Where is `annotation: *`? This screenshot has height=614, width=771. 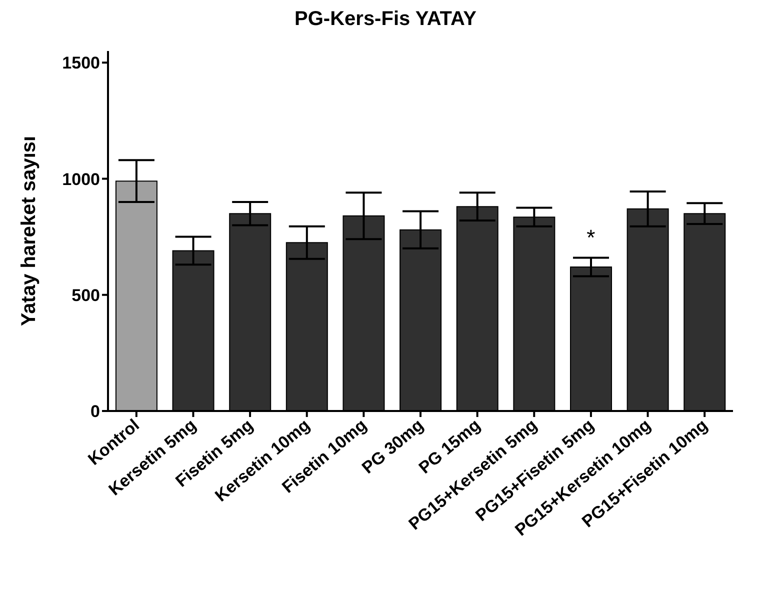 annotation: * is located at coordinates (591, 237).